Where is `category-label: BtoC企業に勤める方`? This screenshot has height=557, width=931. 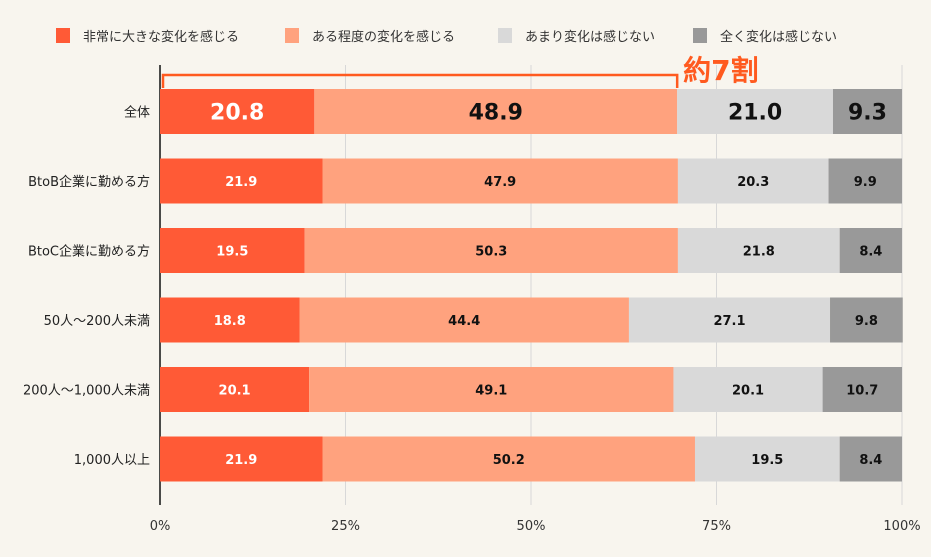
category-label: BtoC企業に勤める方 is located at coordinates (89, 252).